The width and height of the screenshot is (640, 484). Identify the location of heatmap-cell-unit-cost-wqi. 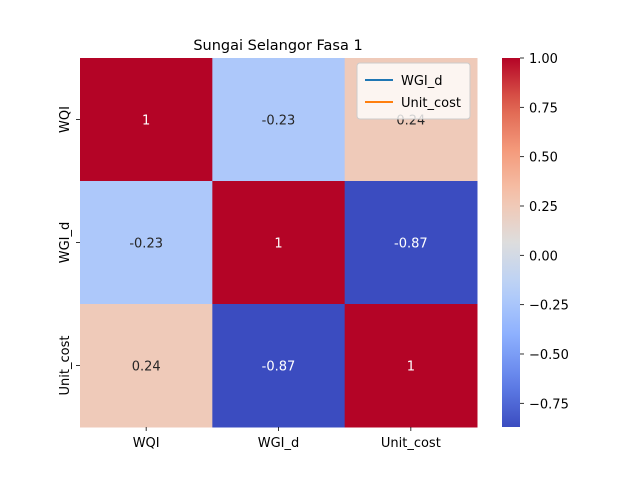
(146, 366).